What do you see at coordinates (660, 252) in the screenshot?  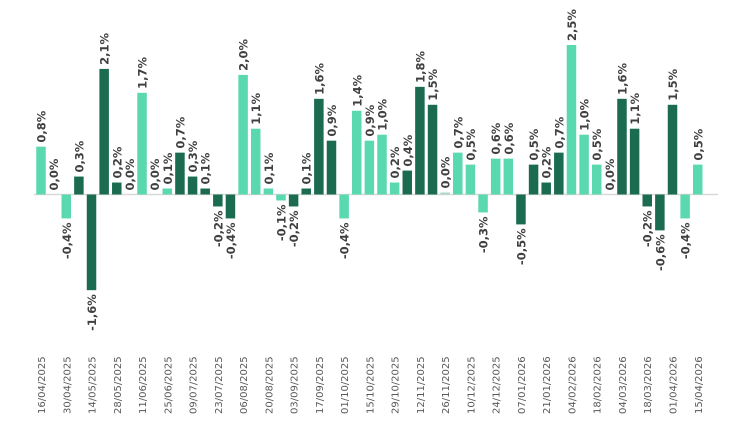 I see `data-label: -0,6%` at bounding box center [660, 252].